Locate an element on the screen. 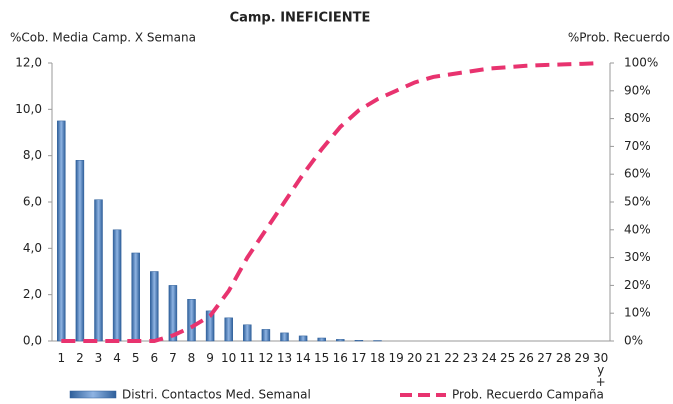  y-tick-label: 12,0 is located at coordinates (28, 63).